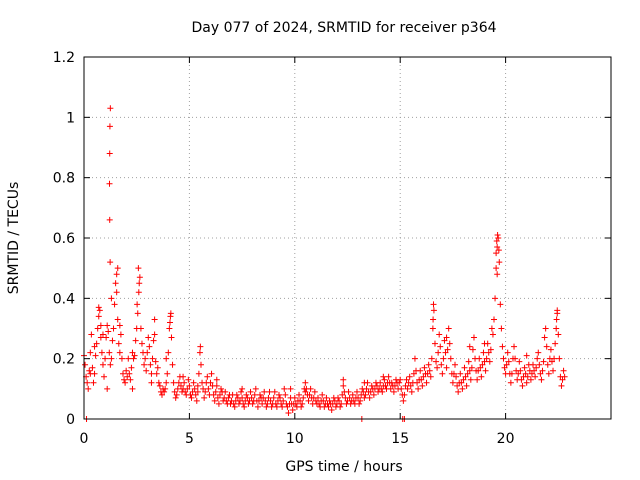 The height and width of the screenshot is (480, 640). I want to click on x-tick-label: 15, so click(400, 439).